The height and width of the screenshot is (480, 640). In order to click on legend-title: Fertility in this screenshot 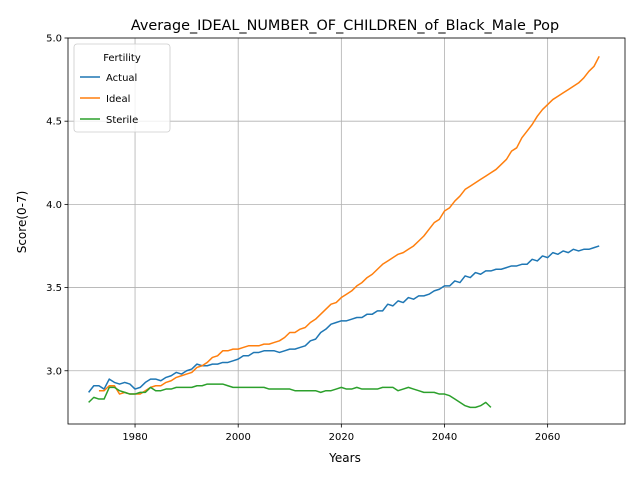, I will do `click(122, 58)`.